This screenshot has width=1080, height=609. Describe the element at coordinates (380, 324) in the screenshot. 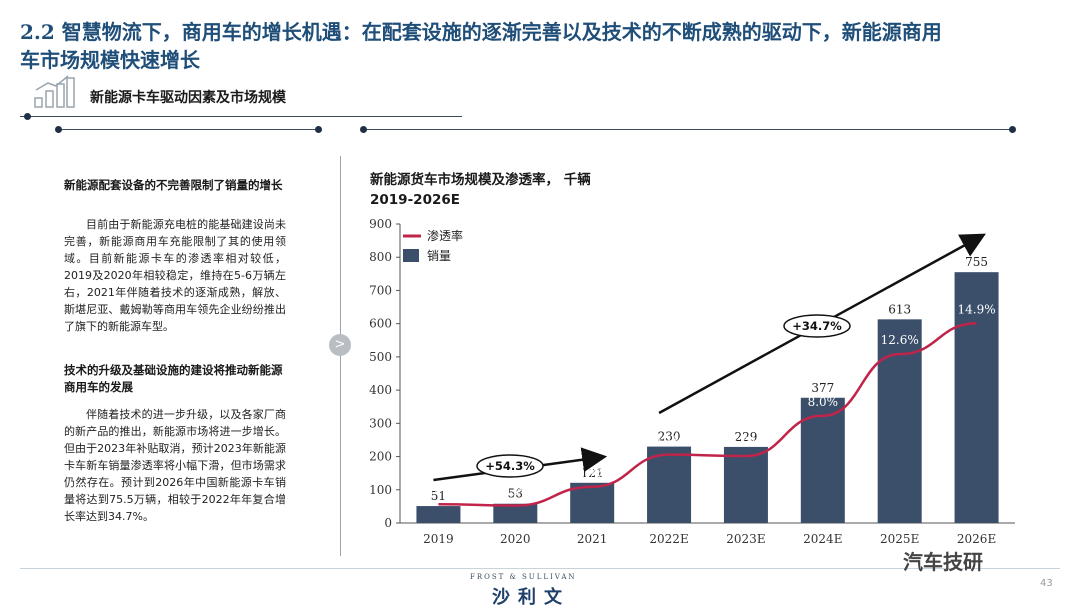

I see `y-tick-label: 600` at that location.